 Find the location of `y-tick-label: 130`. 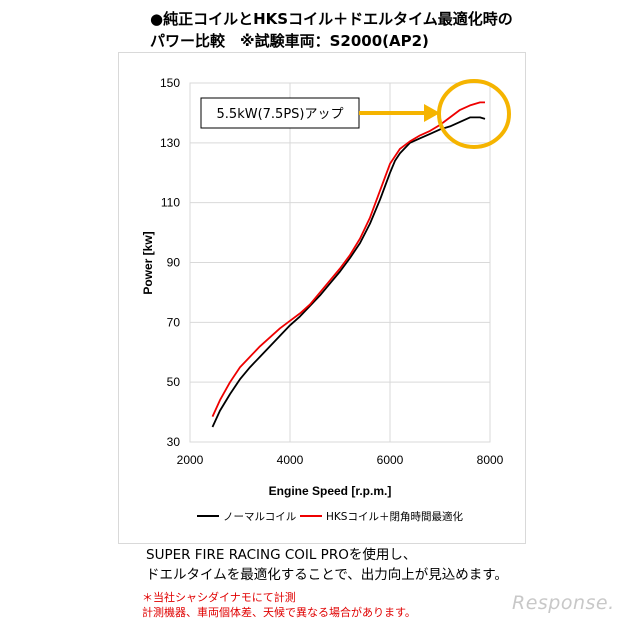

y-tick-label: 130 is located at coordinates (170, 143).